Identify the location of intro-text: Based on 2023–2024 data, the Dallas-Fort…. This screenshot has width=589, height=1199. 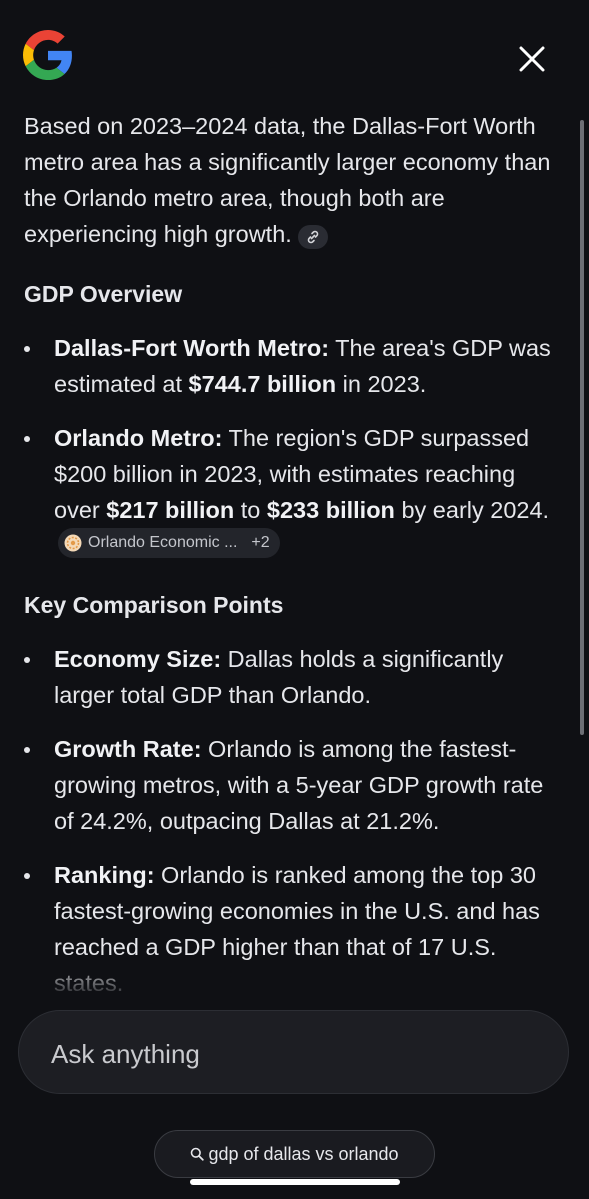
(287, 180).